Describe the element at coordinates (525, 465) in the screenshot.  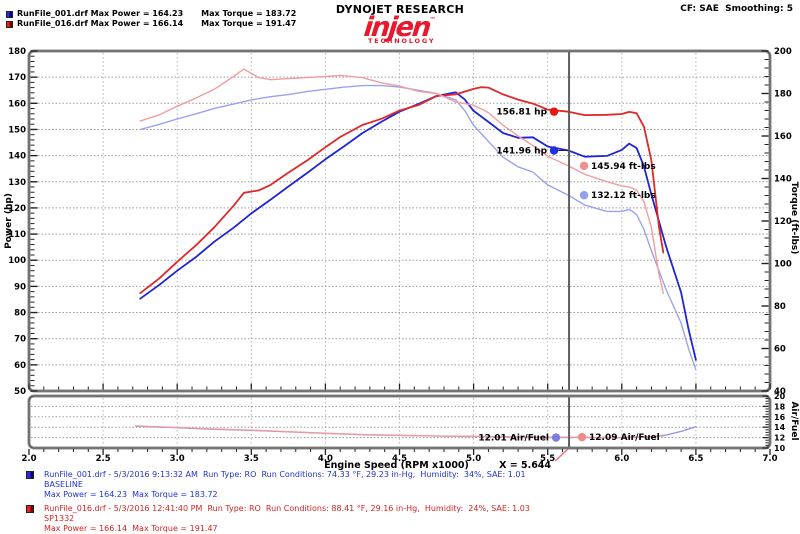
I see `cursor-x-label: X = 5.644` at that location.